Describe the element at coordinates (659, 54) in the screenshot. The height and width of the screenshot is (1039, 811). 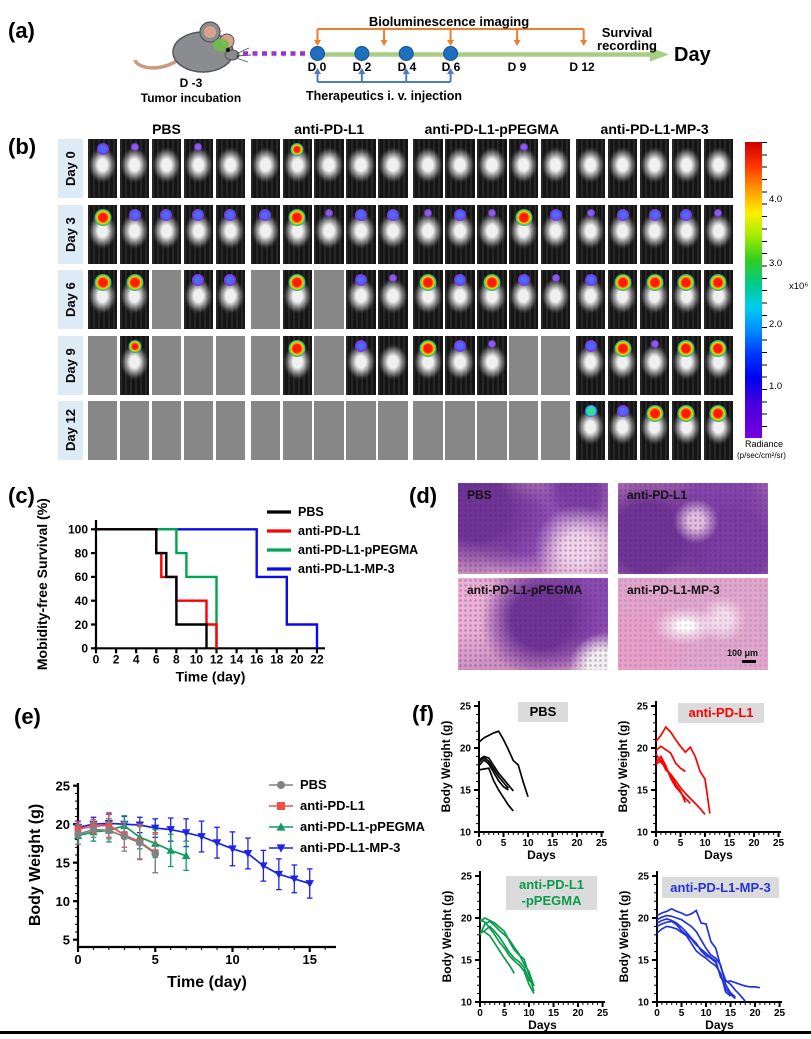
I see `timeline-arrowhead-icon` at that location.